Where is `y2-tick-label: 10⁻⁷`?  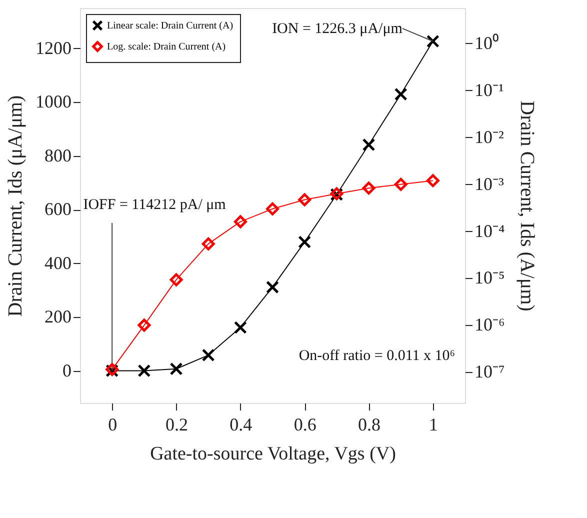 y2-tick-label: 10⁻⁷ is located at coordinates (489, 372).